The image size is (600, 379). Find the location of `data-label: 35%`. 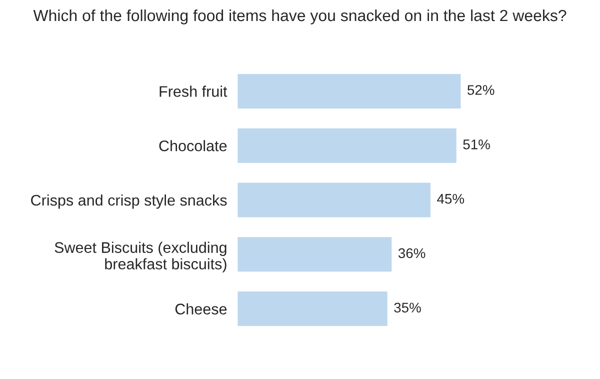

data-label: 35% is located at coordinates (407, 307).